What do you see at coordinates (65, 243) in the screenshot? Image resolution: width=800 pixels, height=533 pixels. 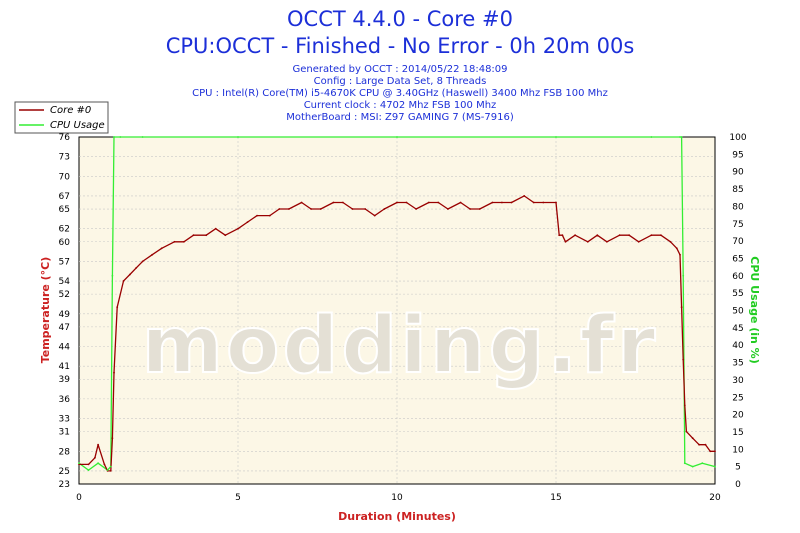 I see `y-tick-label: 60` at bounding box center [65, 243].